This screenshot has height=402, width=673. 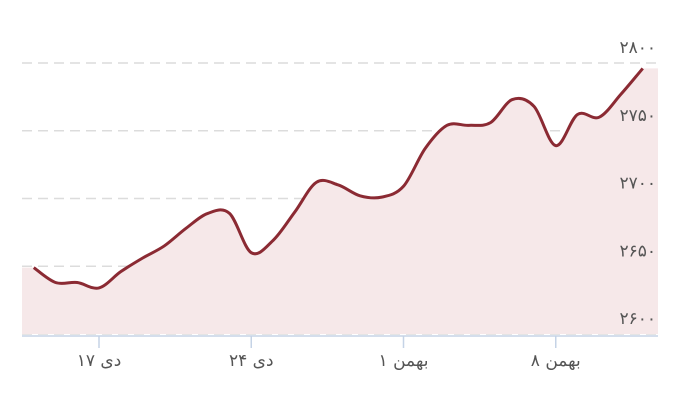 I want to click on x-tick-label: دی ۲۴, so click(x=251, y=361).